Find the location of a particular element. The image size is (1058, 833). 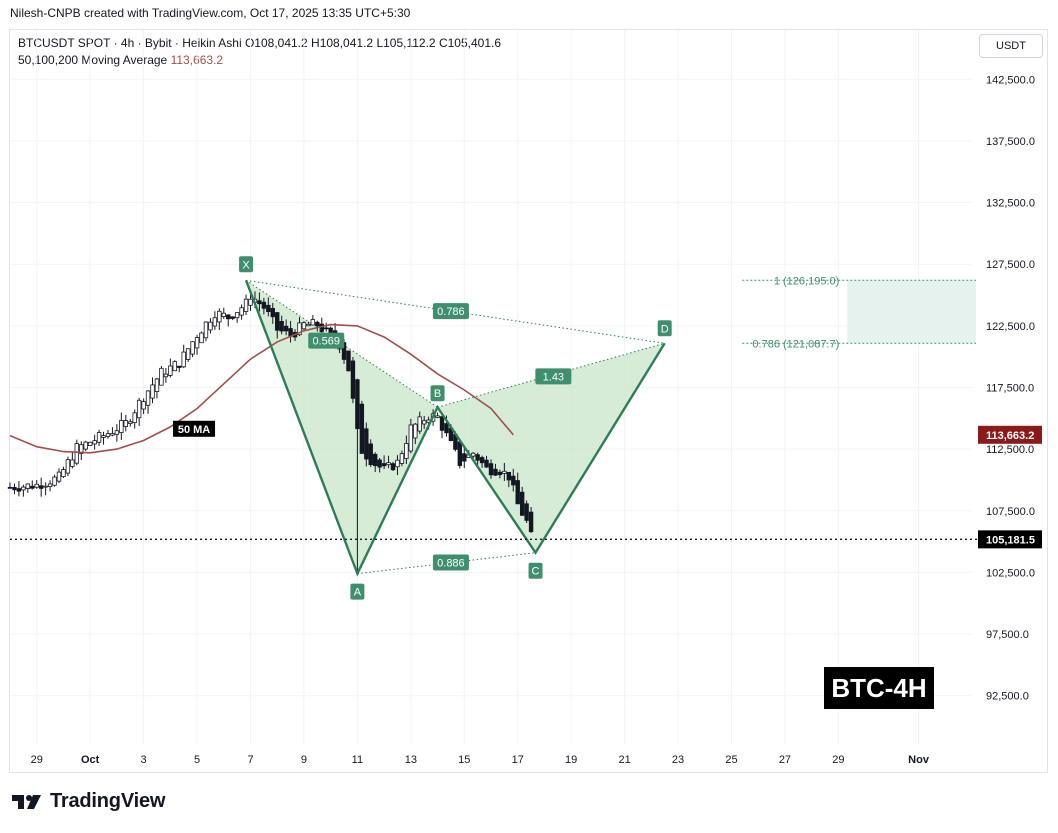

y-tick-label: 102,500.0 is located at coordinates (1010, 573).